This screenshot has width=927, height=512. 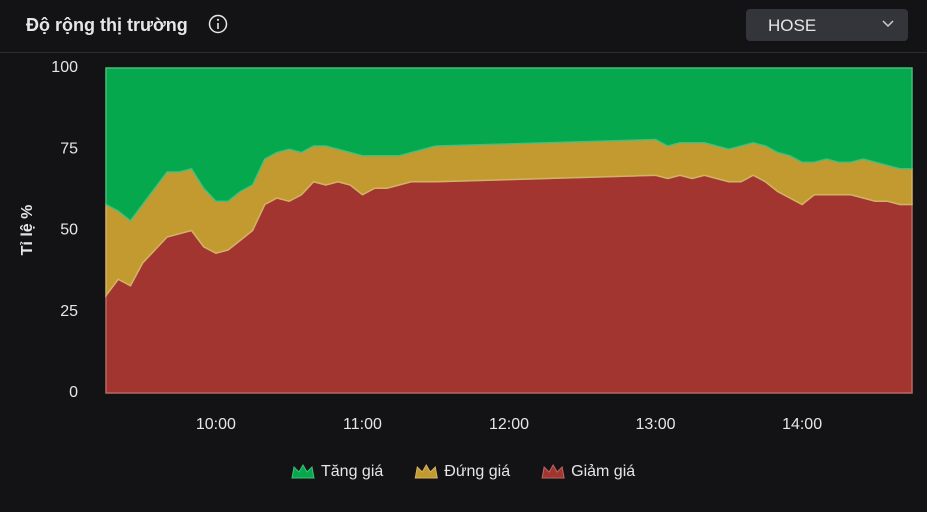 I want to click on y-tick-label: 75, so click(x=69, y=148).